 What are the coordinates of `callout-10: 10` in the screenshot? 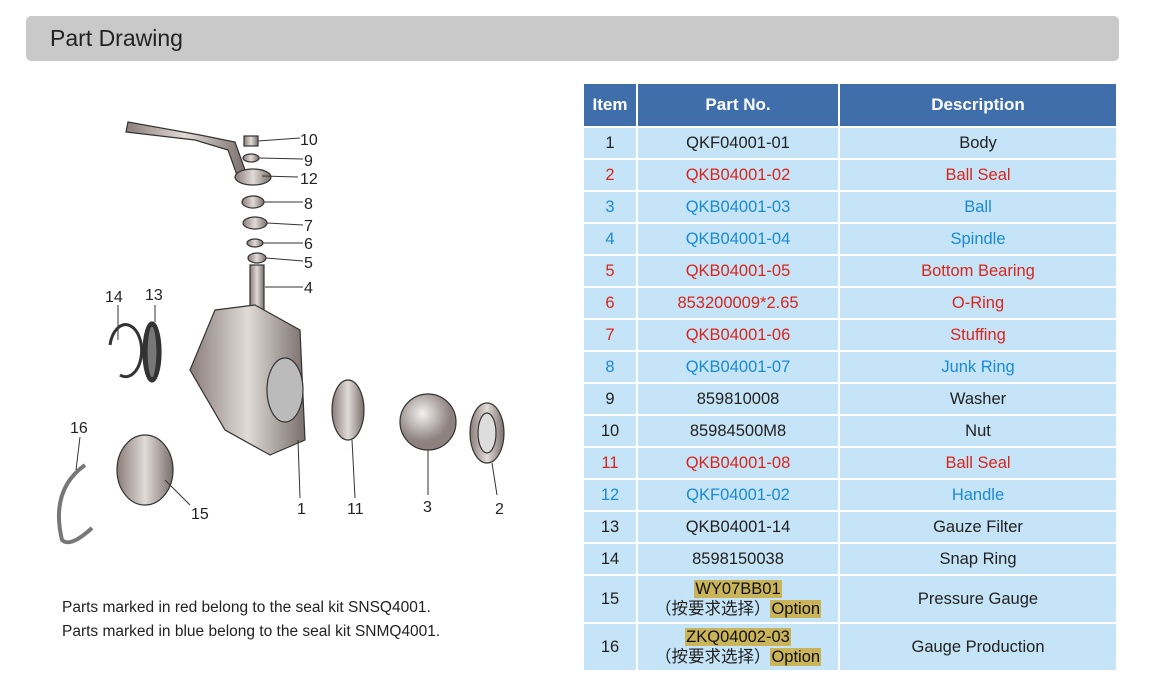 It's located at (309, 140).